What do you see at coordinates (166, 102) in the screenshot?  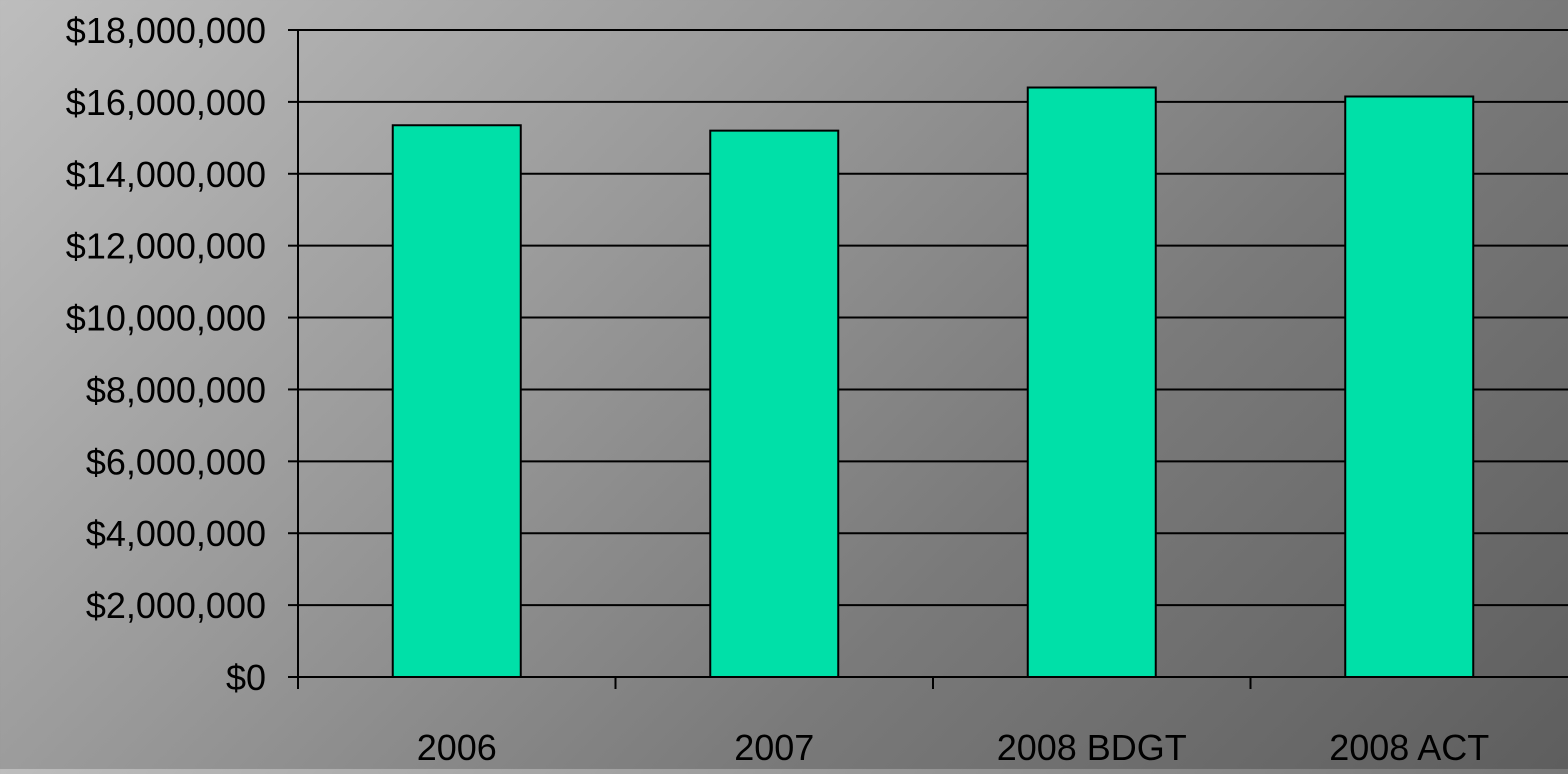 I see `y-tick-label: $16,000,000` at bounding box center [166, 102].